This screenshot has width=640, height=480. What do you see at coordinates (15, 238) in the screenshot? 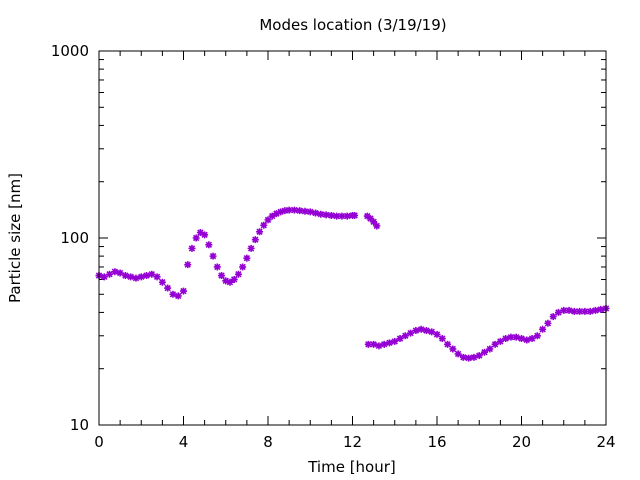
I see `y-axis-label: Particle size [nm]` at bounding box center [15, 238].